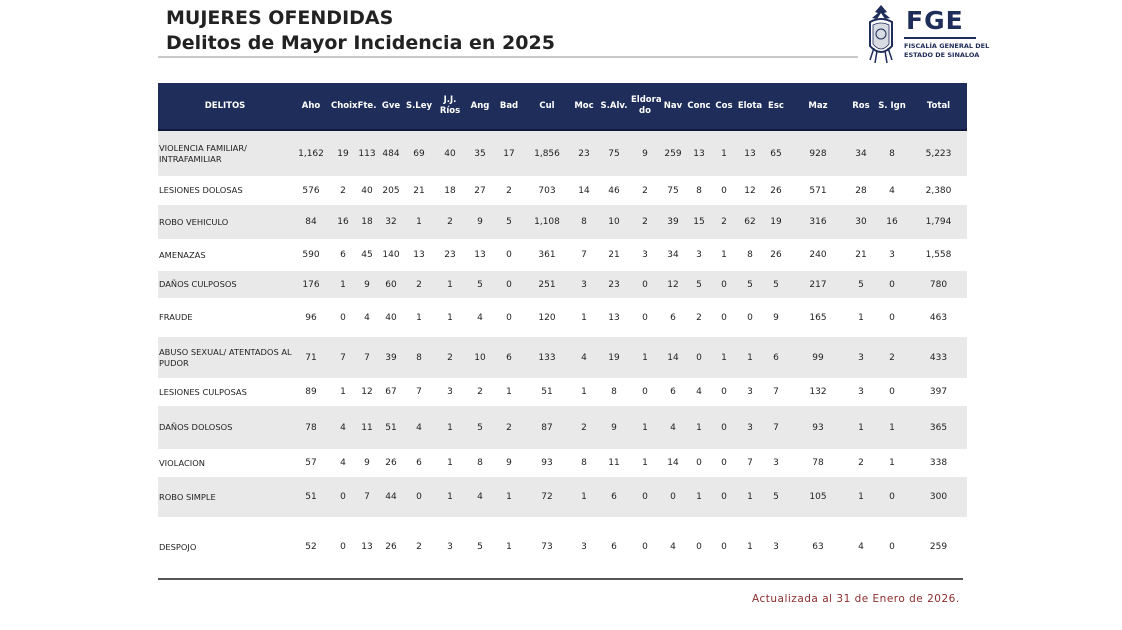  I want to click on table-cell: 96, so click(311, 317).